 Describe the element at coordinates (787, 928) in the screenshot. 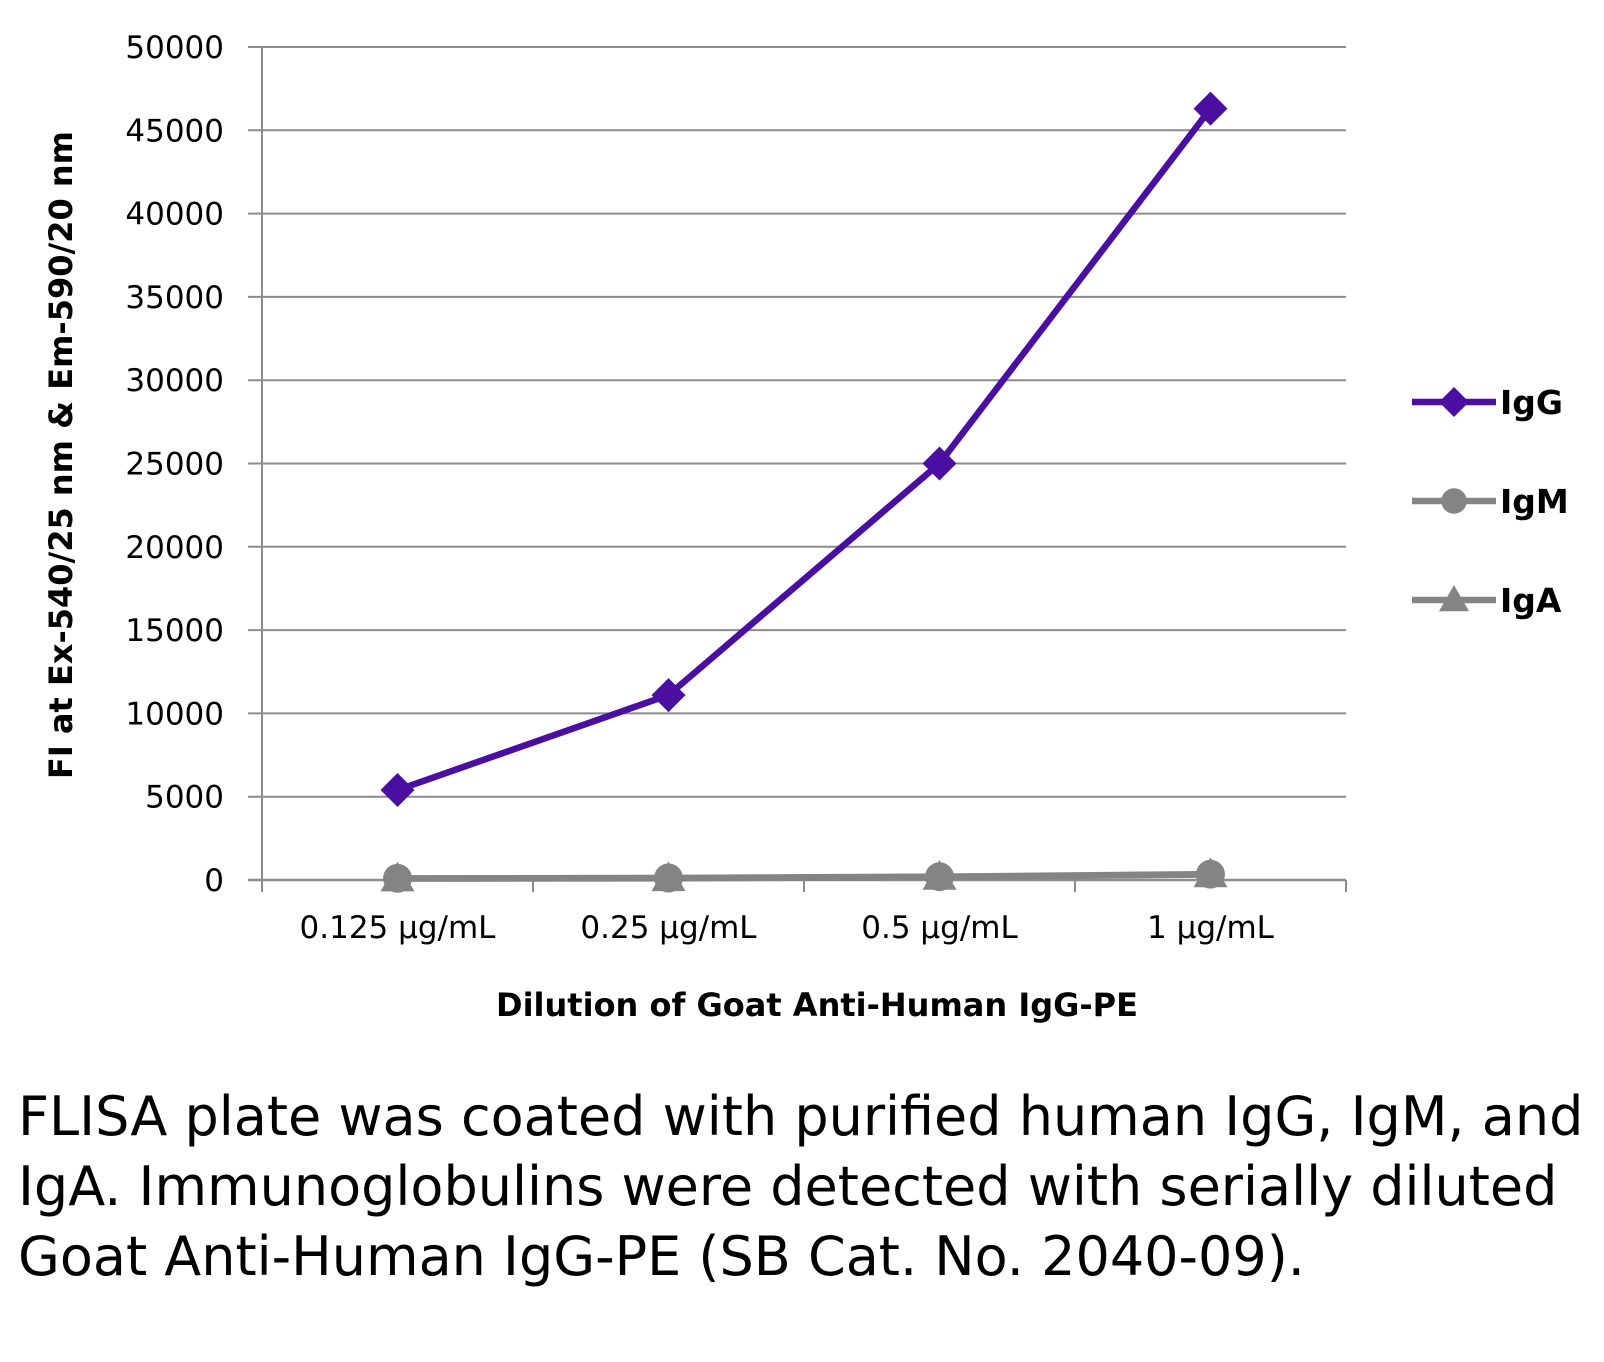

I see `x-axis-ticks: 0.125 µg/mL 0.25 µg/mL 0.5 µg/mL 1 µg/mL` at that location.